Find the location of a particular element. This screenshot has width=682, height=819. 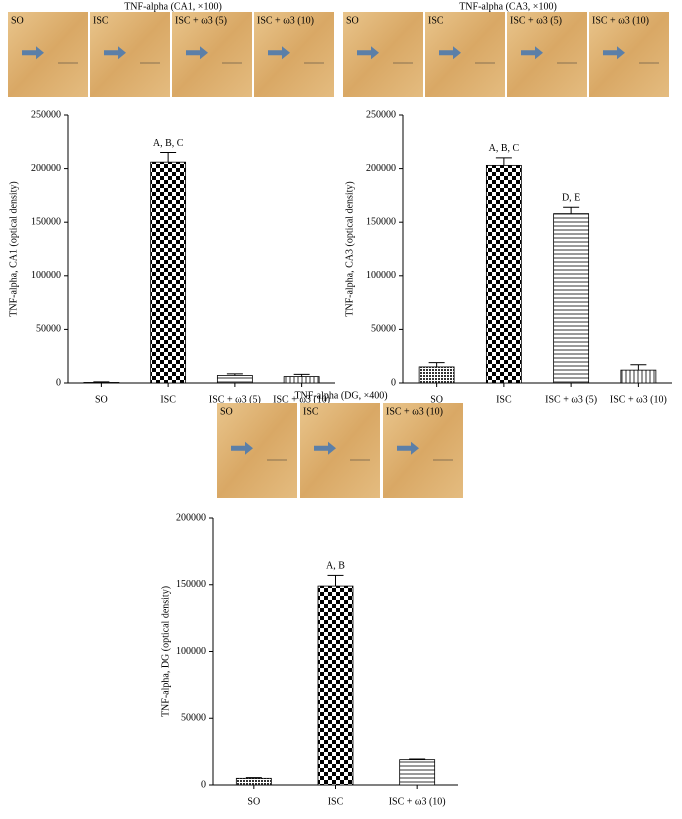

image-title: TNF-alpha (CA1, ×100) is located at coordinates (173, 6).